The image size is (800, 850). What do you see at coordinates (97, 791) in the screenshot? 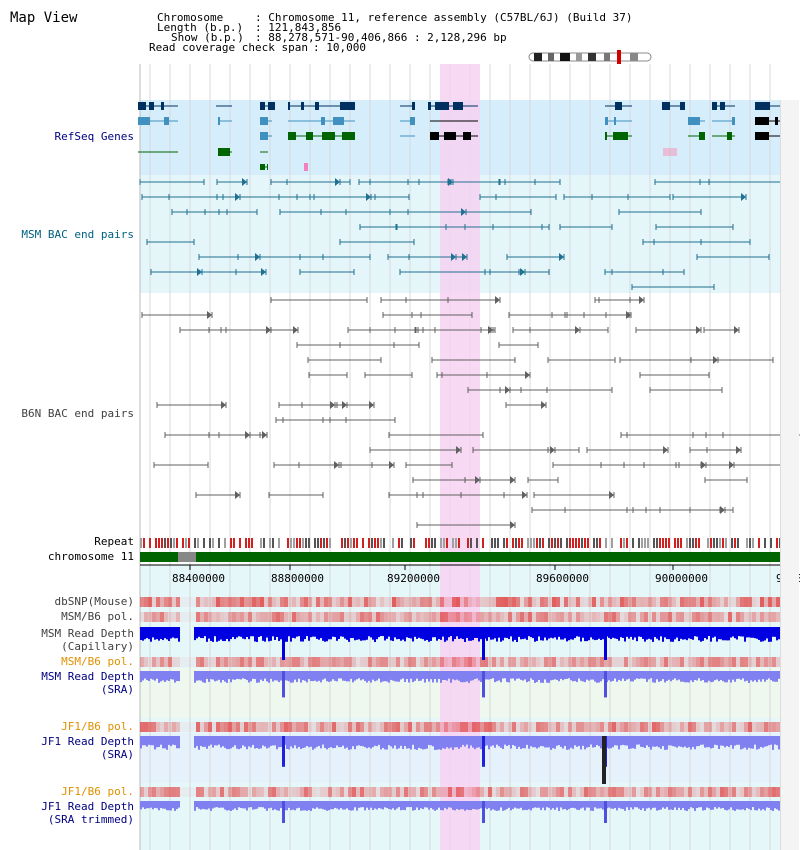
I see `track-label-jf1-b6-pol-2: JF1/B6 pol.` at bounding box center [97, 791].